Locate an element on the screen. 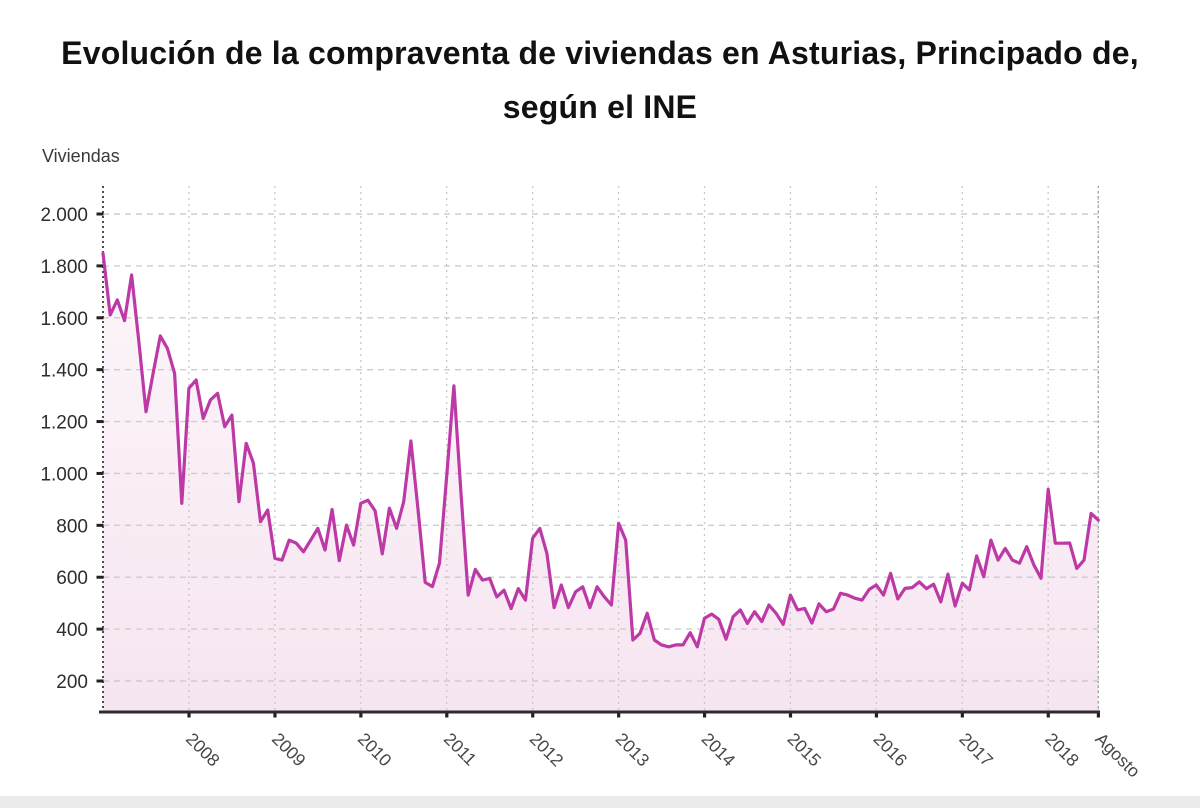 The height and width of the screenshot is (808, 1200). y-tick-label: 200 is located at coordinates (72, 682).